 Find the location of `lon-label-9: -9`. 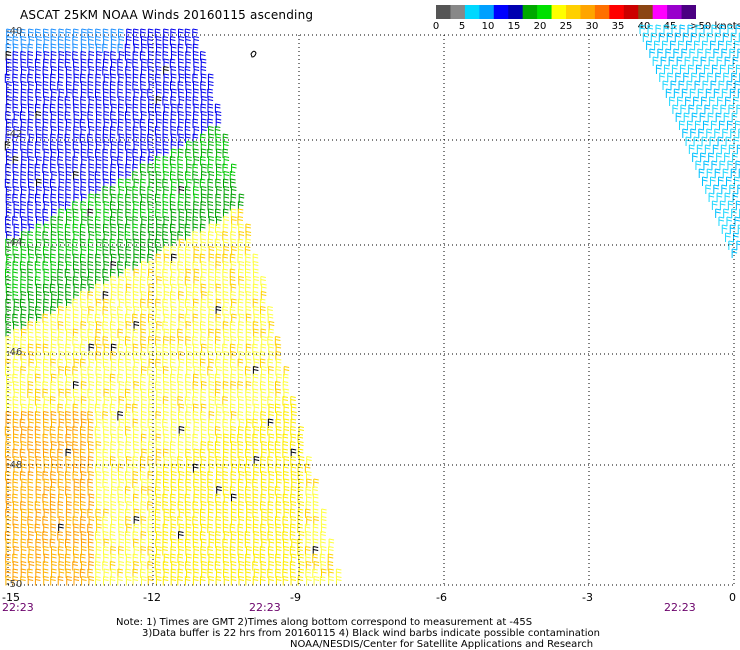

lon-label-9: -9 is located at coordinates (295, 597).